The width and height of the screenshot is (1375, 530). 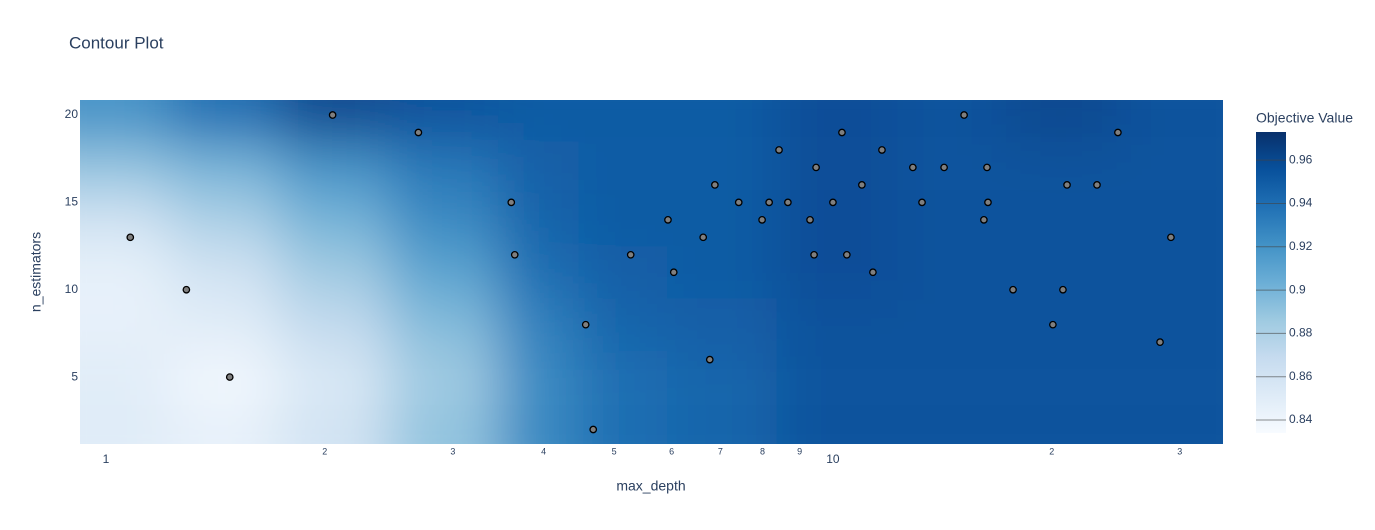 What do you see at coordinates (1271, 282) in the screenshot?
I see `colorbar` at bounding box center [1271, 282].